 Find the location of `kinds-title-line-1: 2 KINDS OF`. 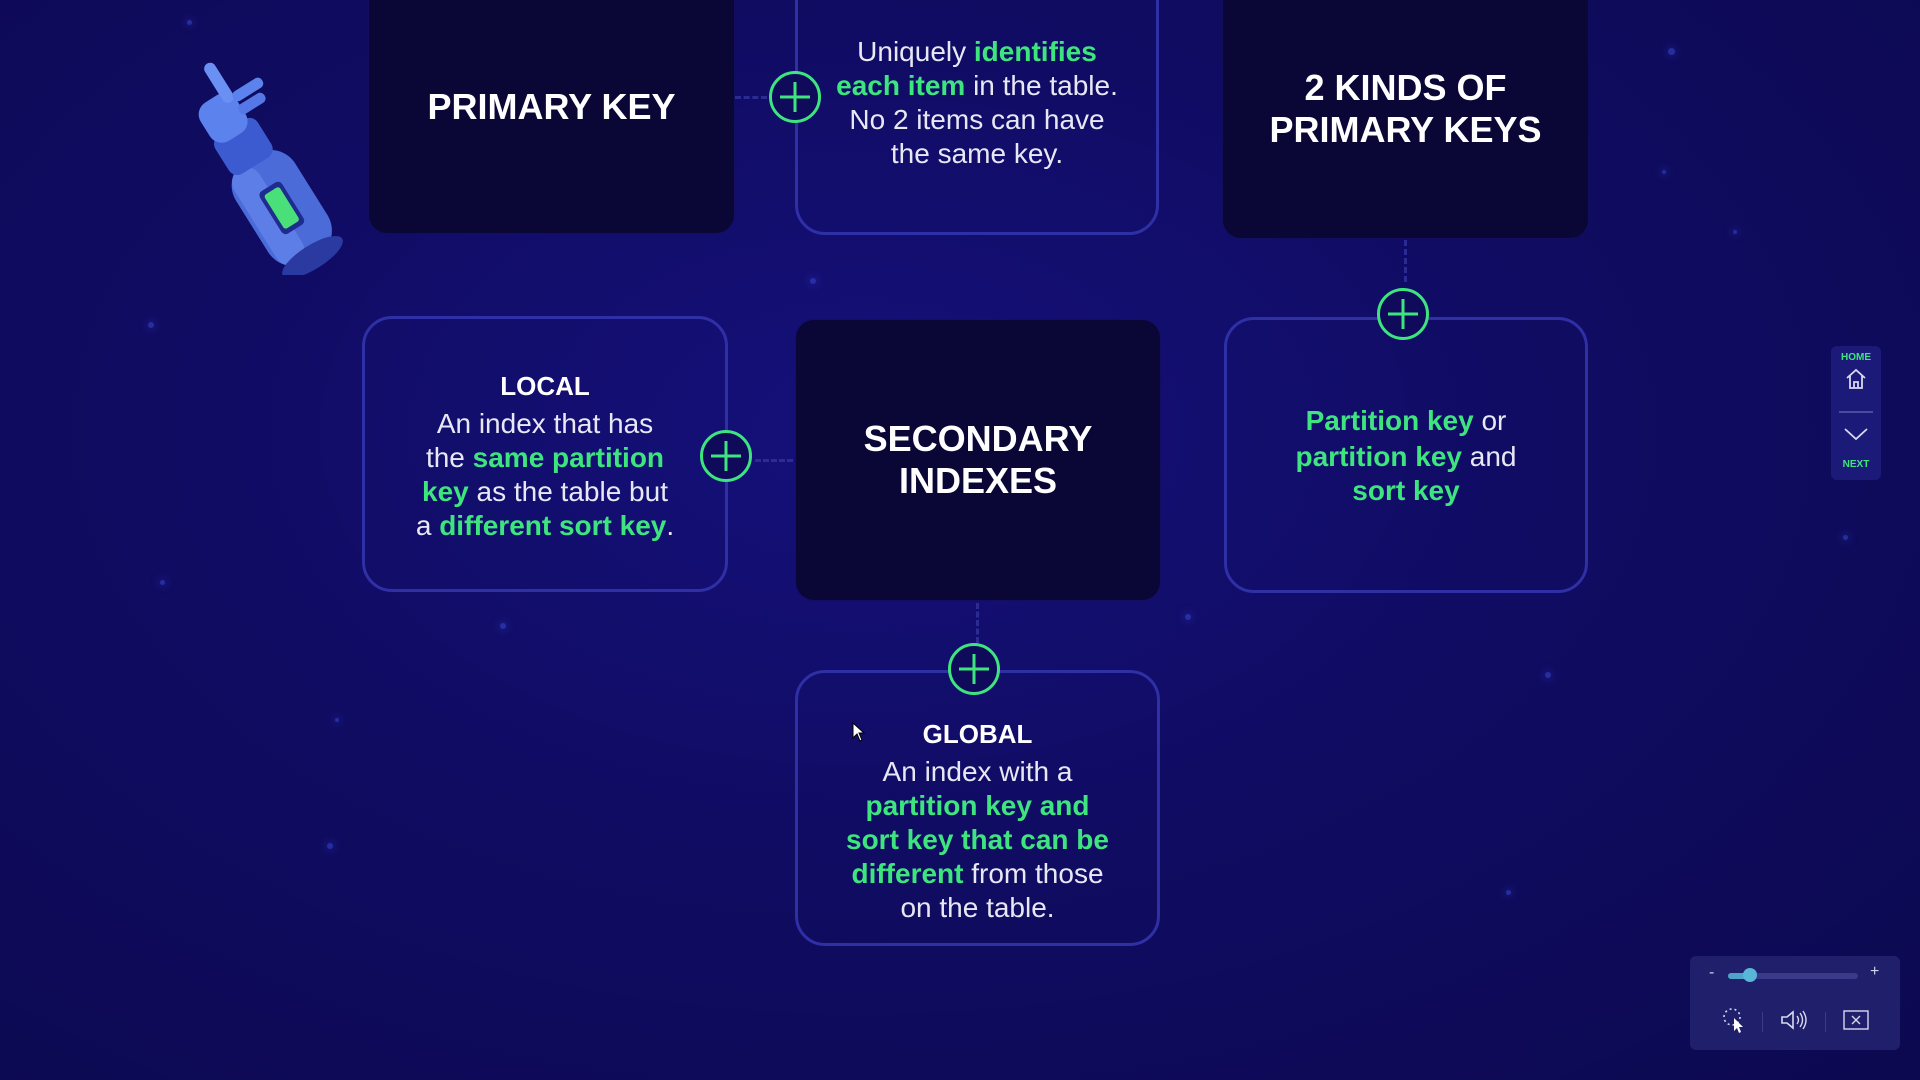

kinds-title-line-1: 2 KINDS OF is located at coordinates (1405, 87).